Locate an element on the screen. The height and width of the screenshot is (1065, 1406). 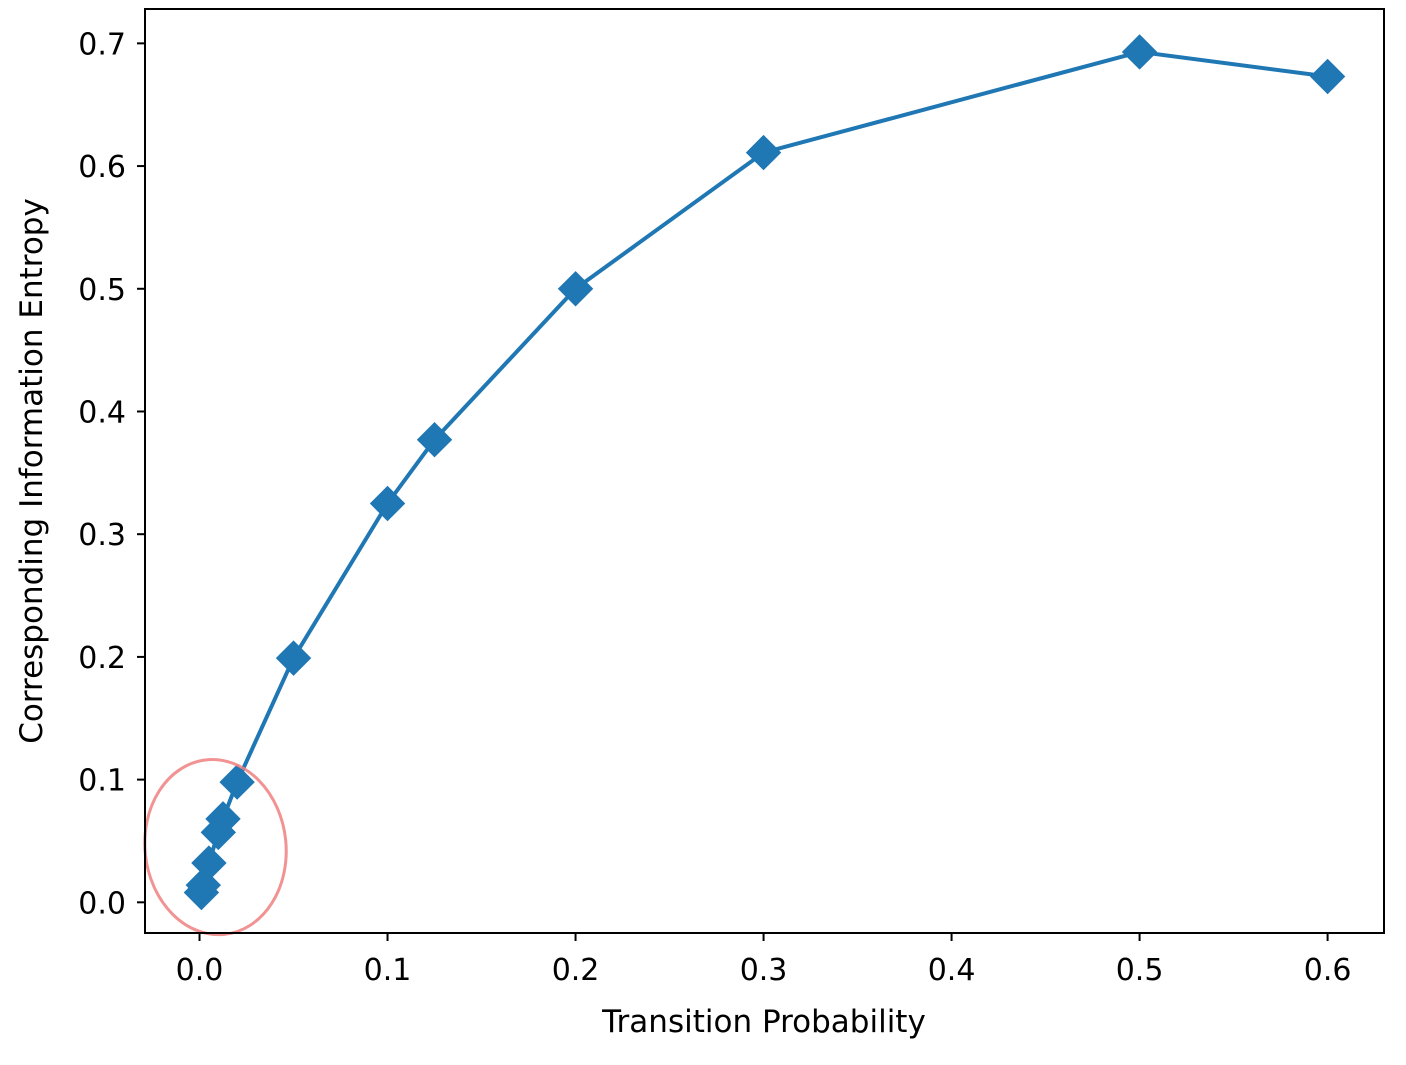
y-tick-label: 0.1 is located at coordinates (102, 781).